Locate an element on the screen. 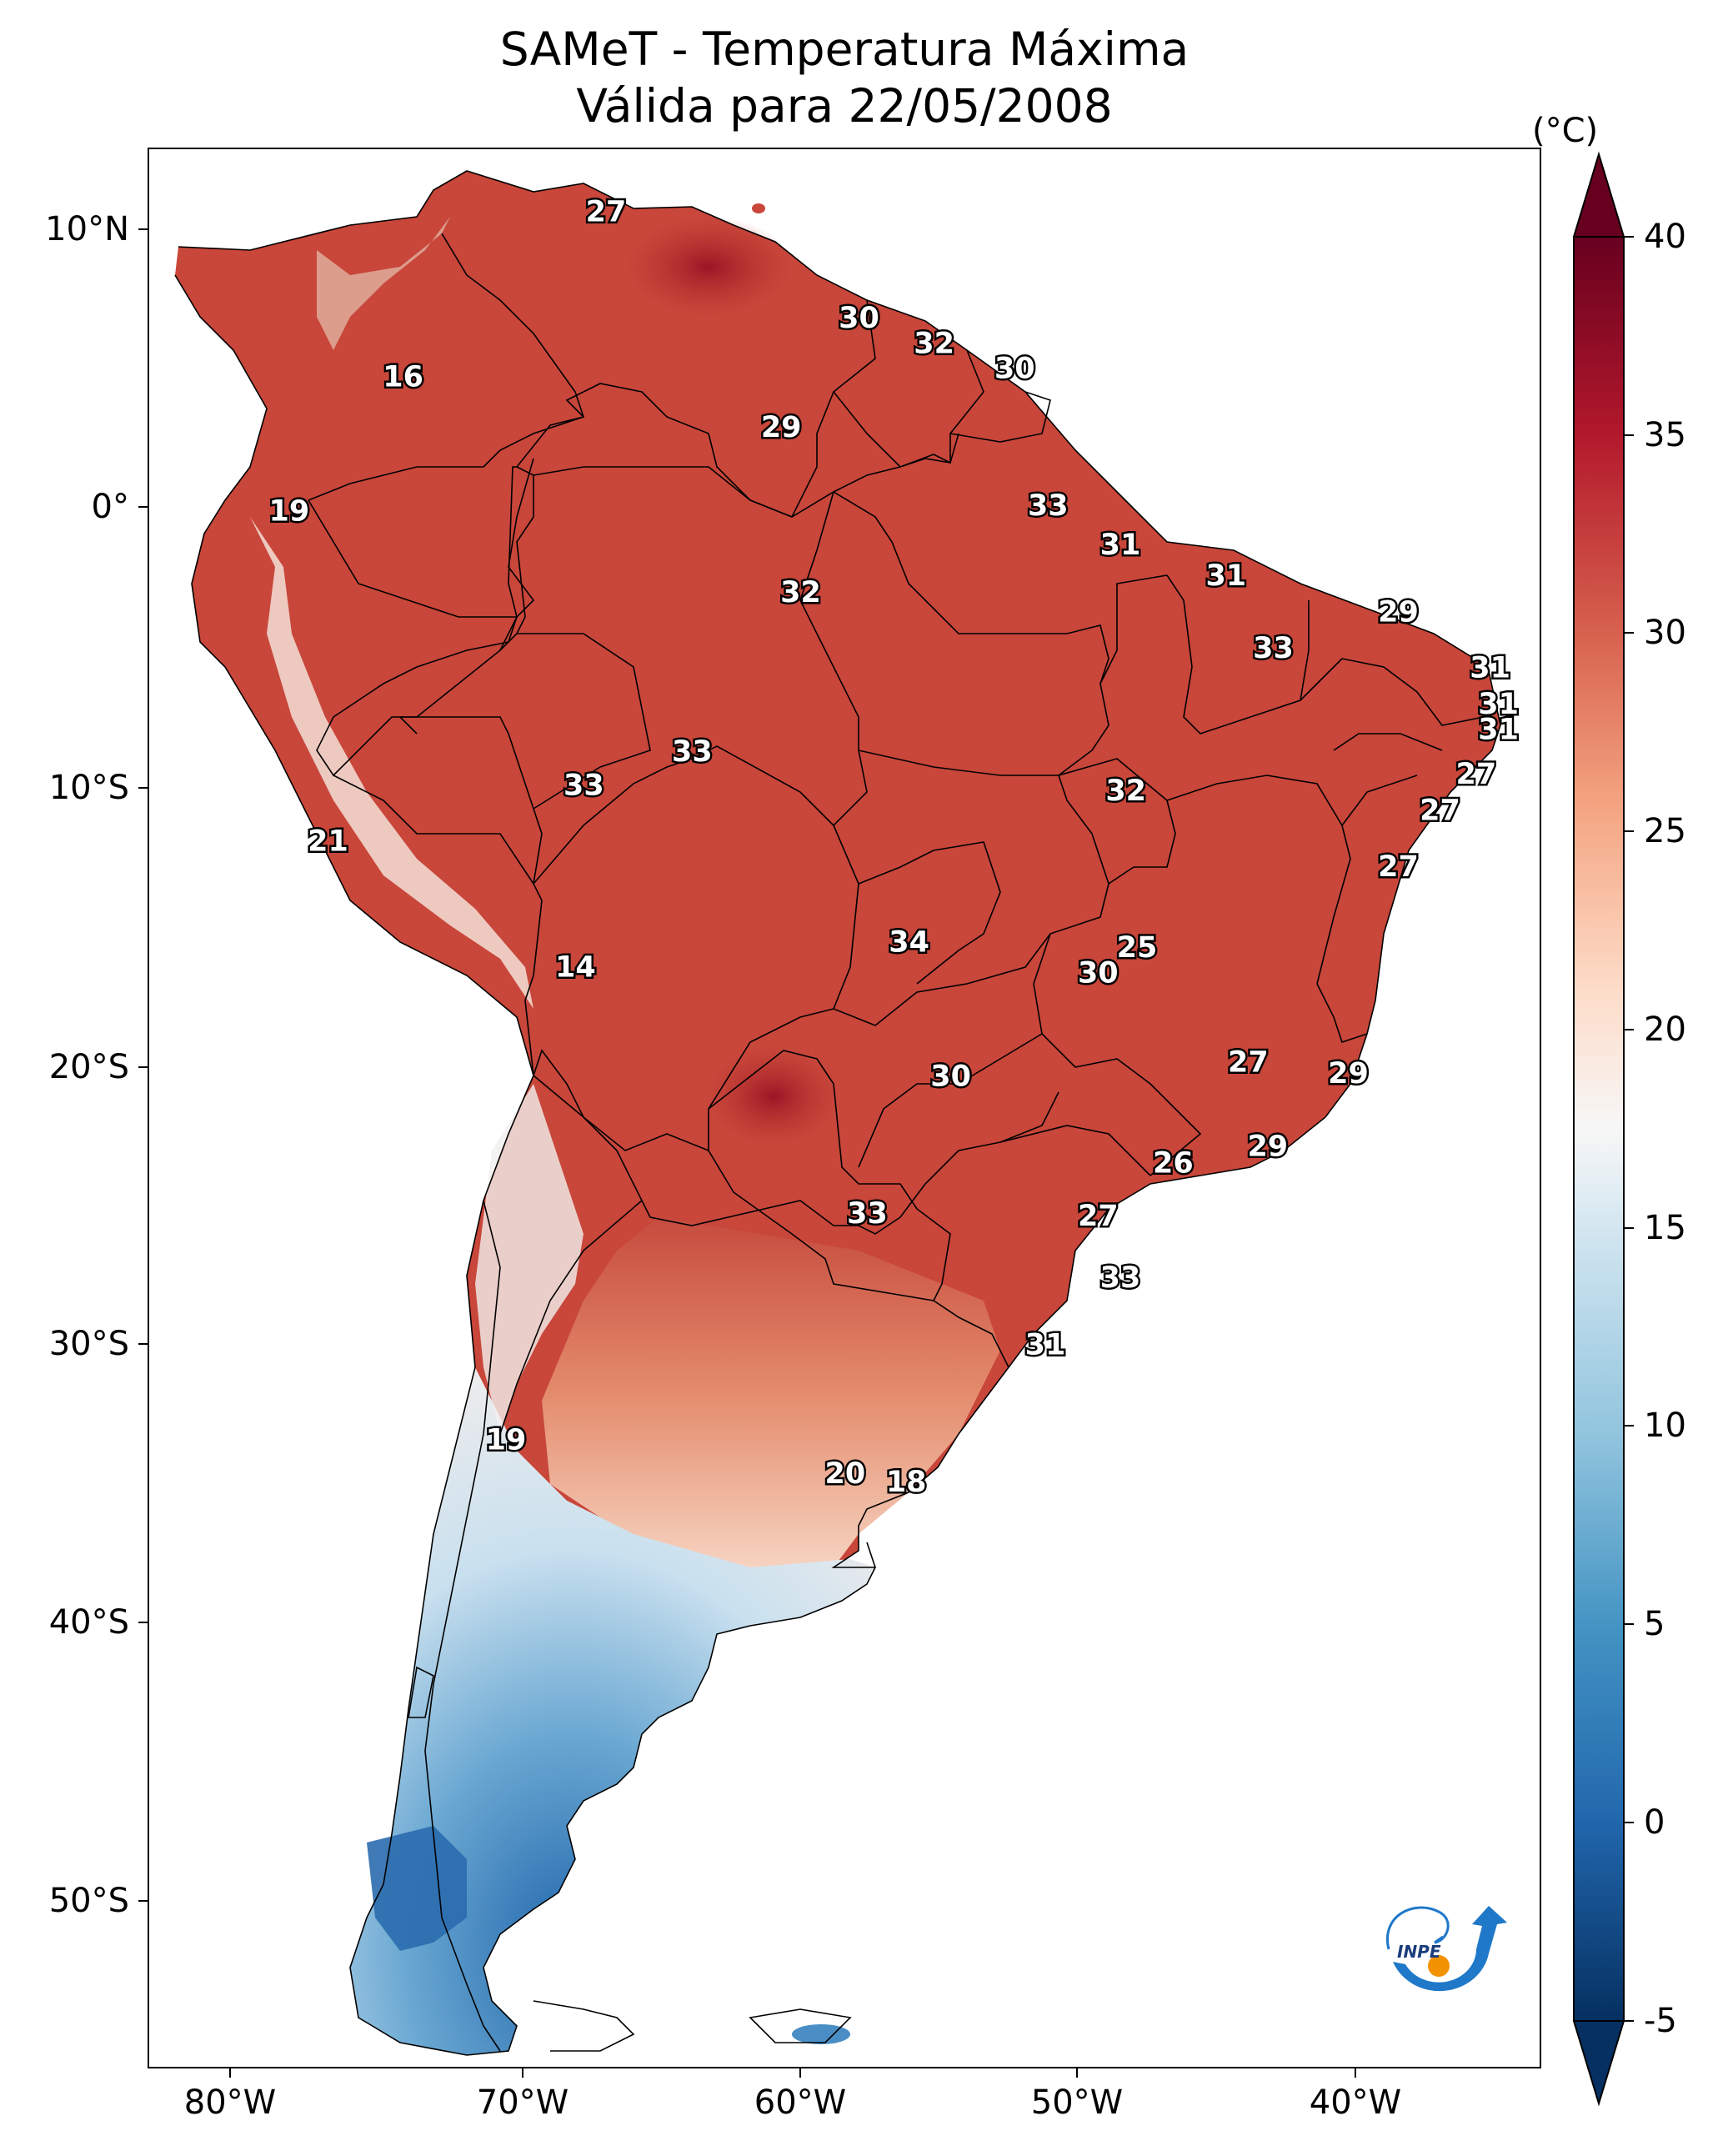 Image resolution: width=1723 pixels, height=2156 pixels. lat-tick-label: 10°N is located at coordinates (87, 229).